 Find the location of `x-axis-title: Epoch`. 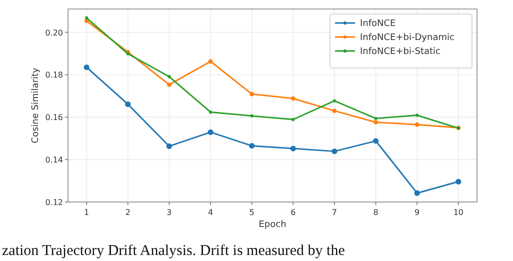

x-axis-title: Epoch is located at coordinates (272, 225).